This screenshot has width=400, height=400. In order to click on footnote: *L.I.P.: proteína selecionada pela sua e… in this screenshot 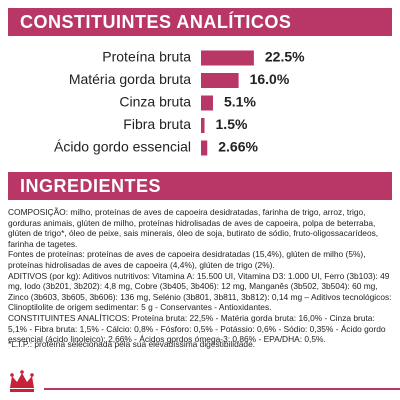, I will do `click(132, 344)`.